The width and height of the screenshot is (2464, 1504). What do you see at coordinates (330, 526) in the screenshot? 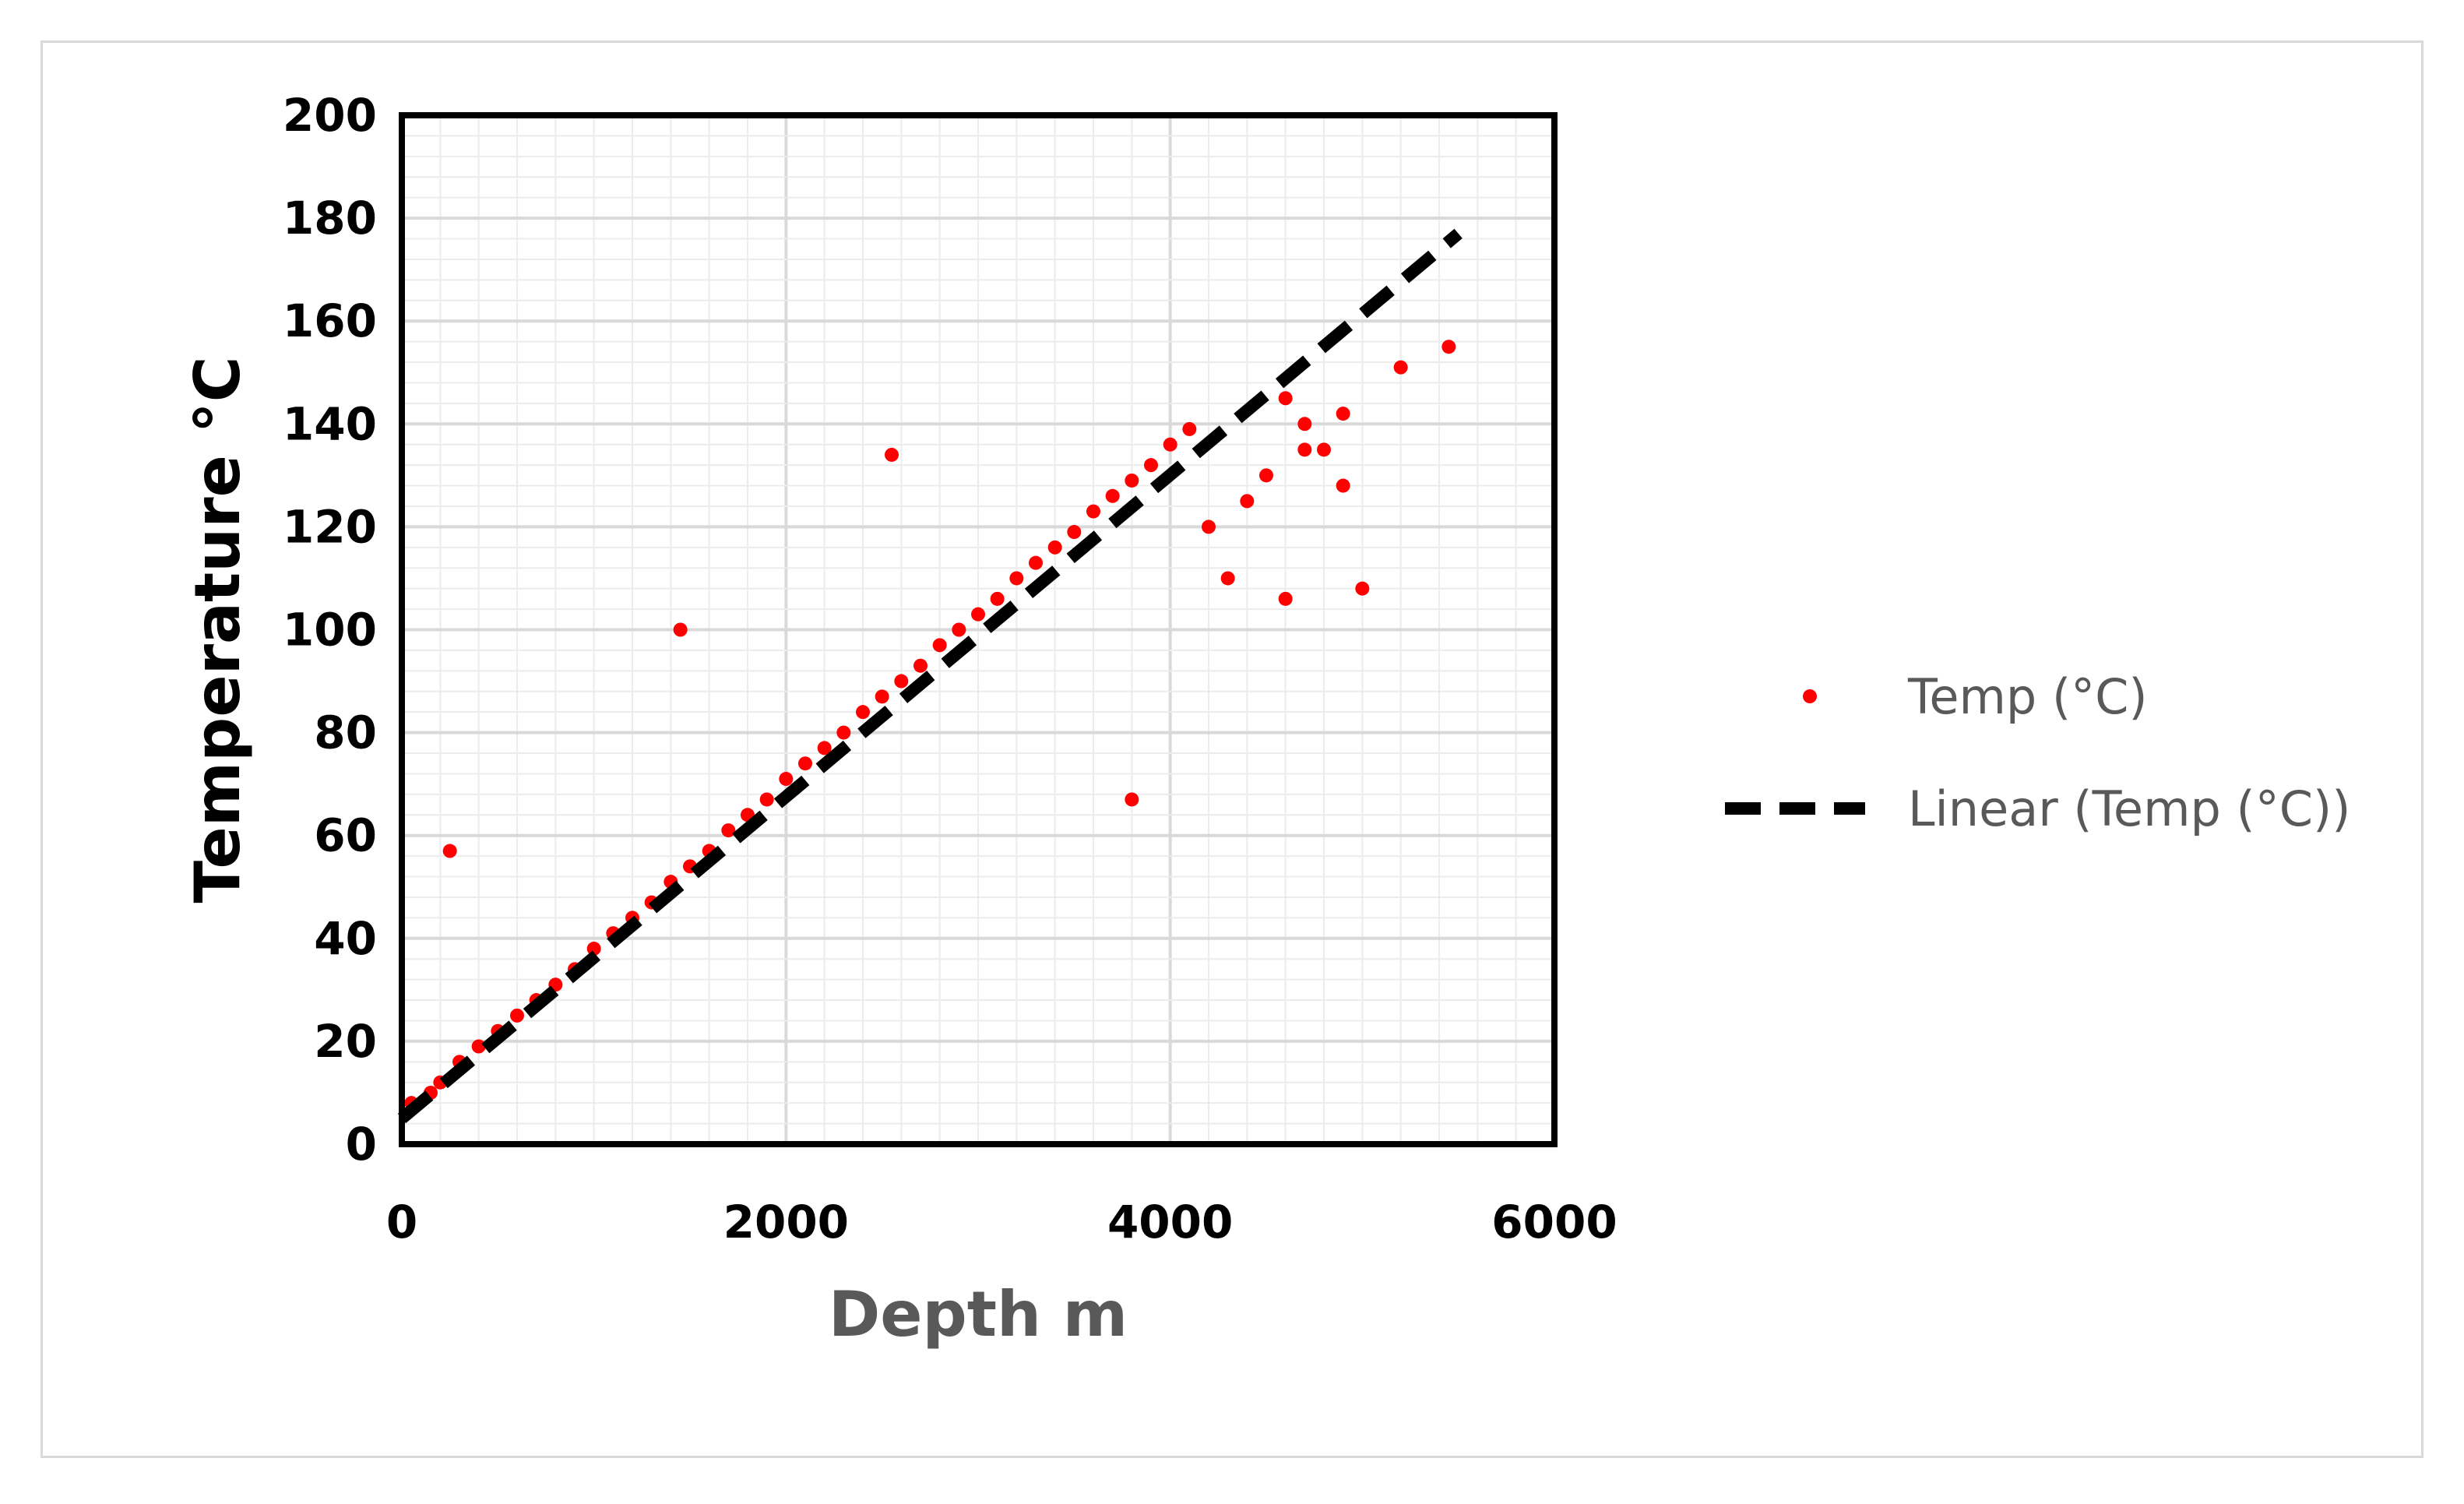
I see `y-tick-label: 120` at bounding box center [330, 526].